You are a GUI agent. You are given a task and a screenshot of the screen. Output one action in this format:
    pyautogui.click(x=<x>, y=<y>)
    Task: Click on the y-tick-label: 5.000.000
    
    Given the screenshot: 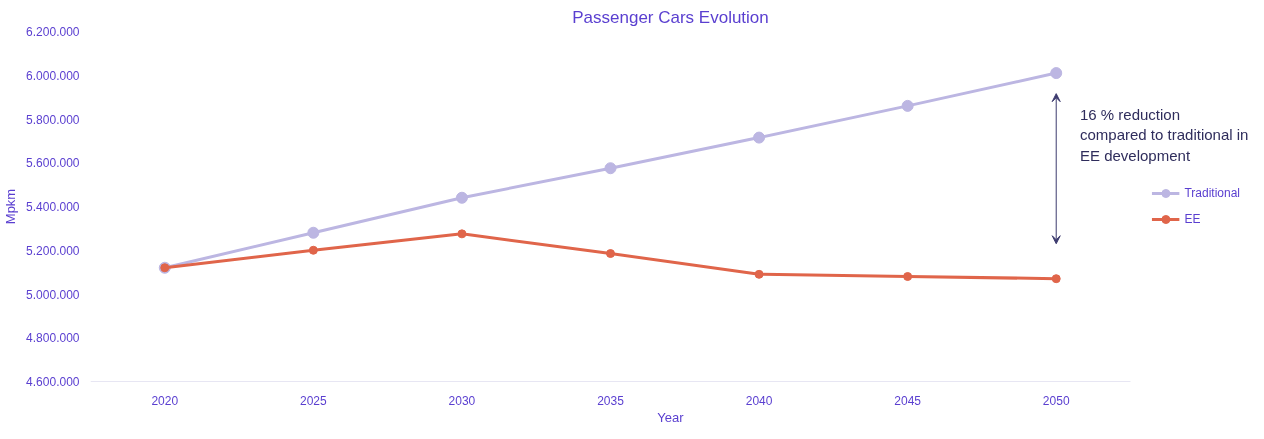 What is the action you would take?
    pyautogui.click(x=53, y=294)
    